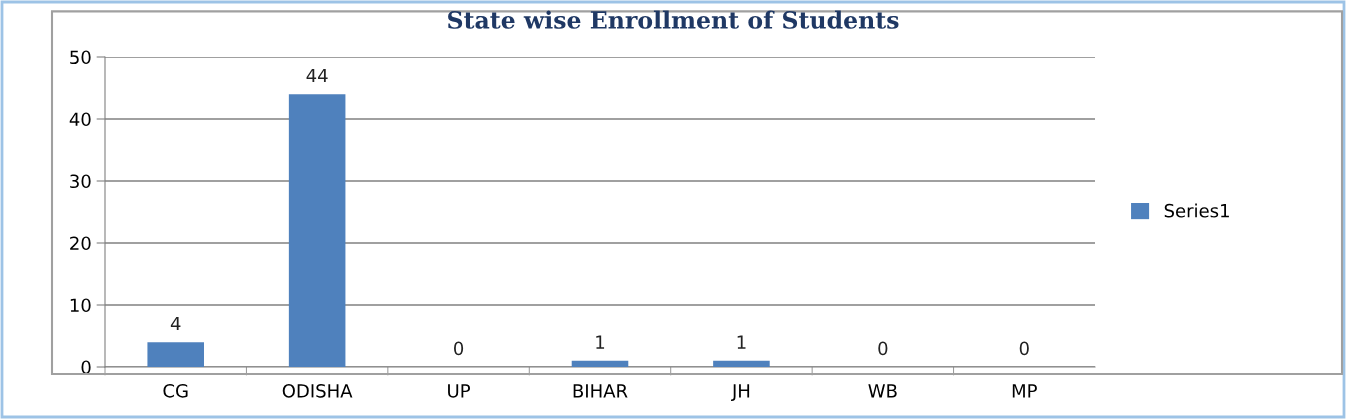  What do you see at coordinates (80, 181) in the screenshot?
I see `y-tick-label: 30` at bounding box center [80, 181].